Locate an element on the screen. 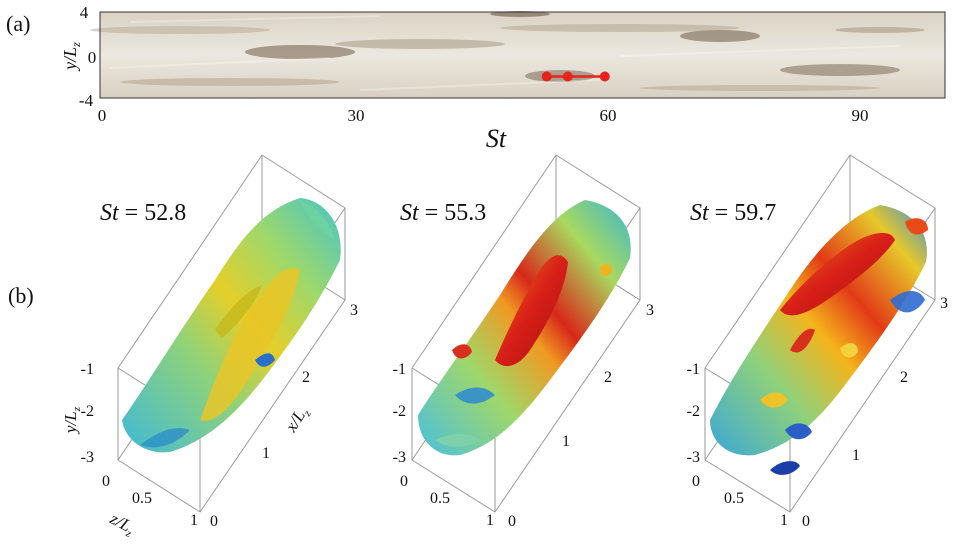  snapshot-1-xlabel: x/Lz is located at coordinates (297, 419).